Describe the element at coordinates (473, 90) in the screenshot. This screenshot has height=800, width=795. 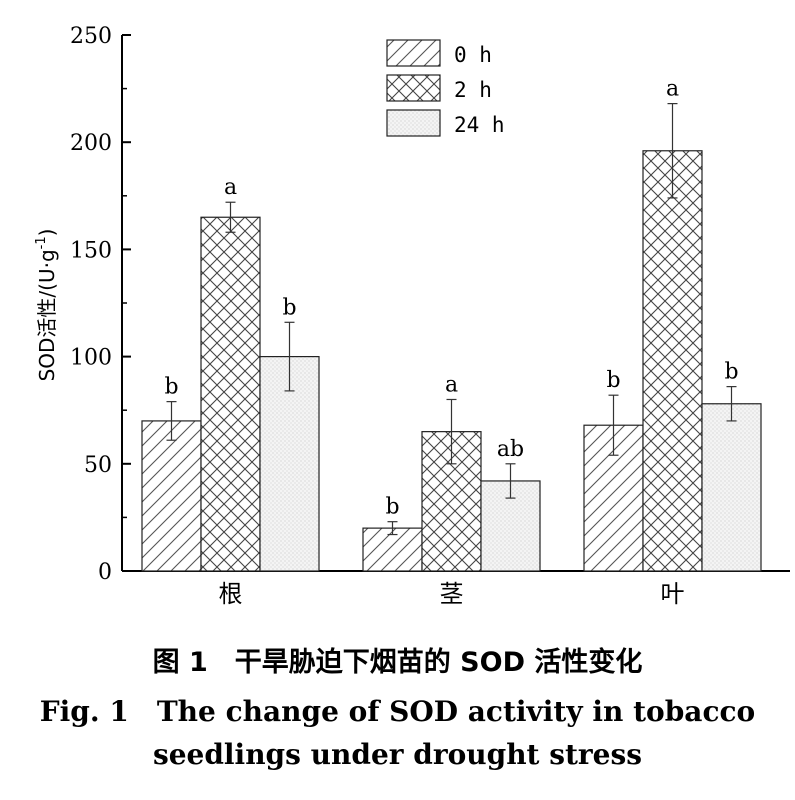
I see `legend-entry-label: 2 h` at that location.